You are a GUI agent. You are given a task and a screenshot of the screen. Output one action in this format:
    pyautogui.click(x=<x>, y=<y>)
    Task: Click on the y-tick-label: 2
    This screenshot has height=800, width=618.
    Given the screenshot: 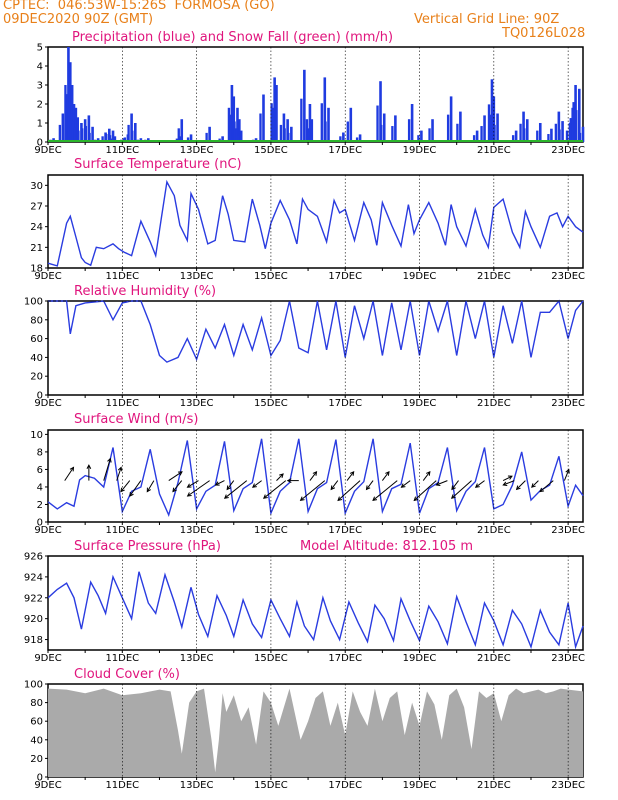 What is the action you would take?
    pyautogui.click(x=40, y=105)
    